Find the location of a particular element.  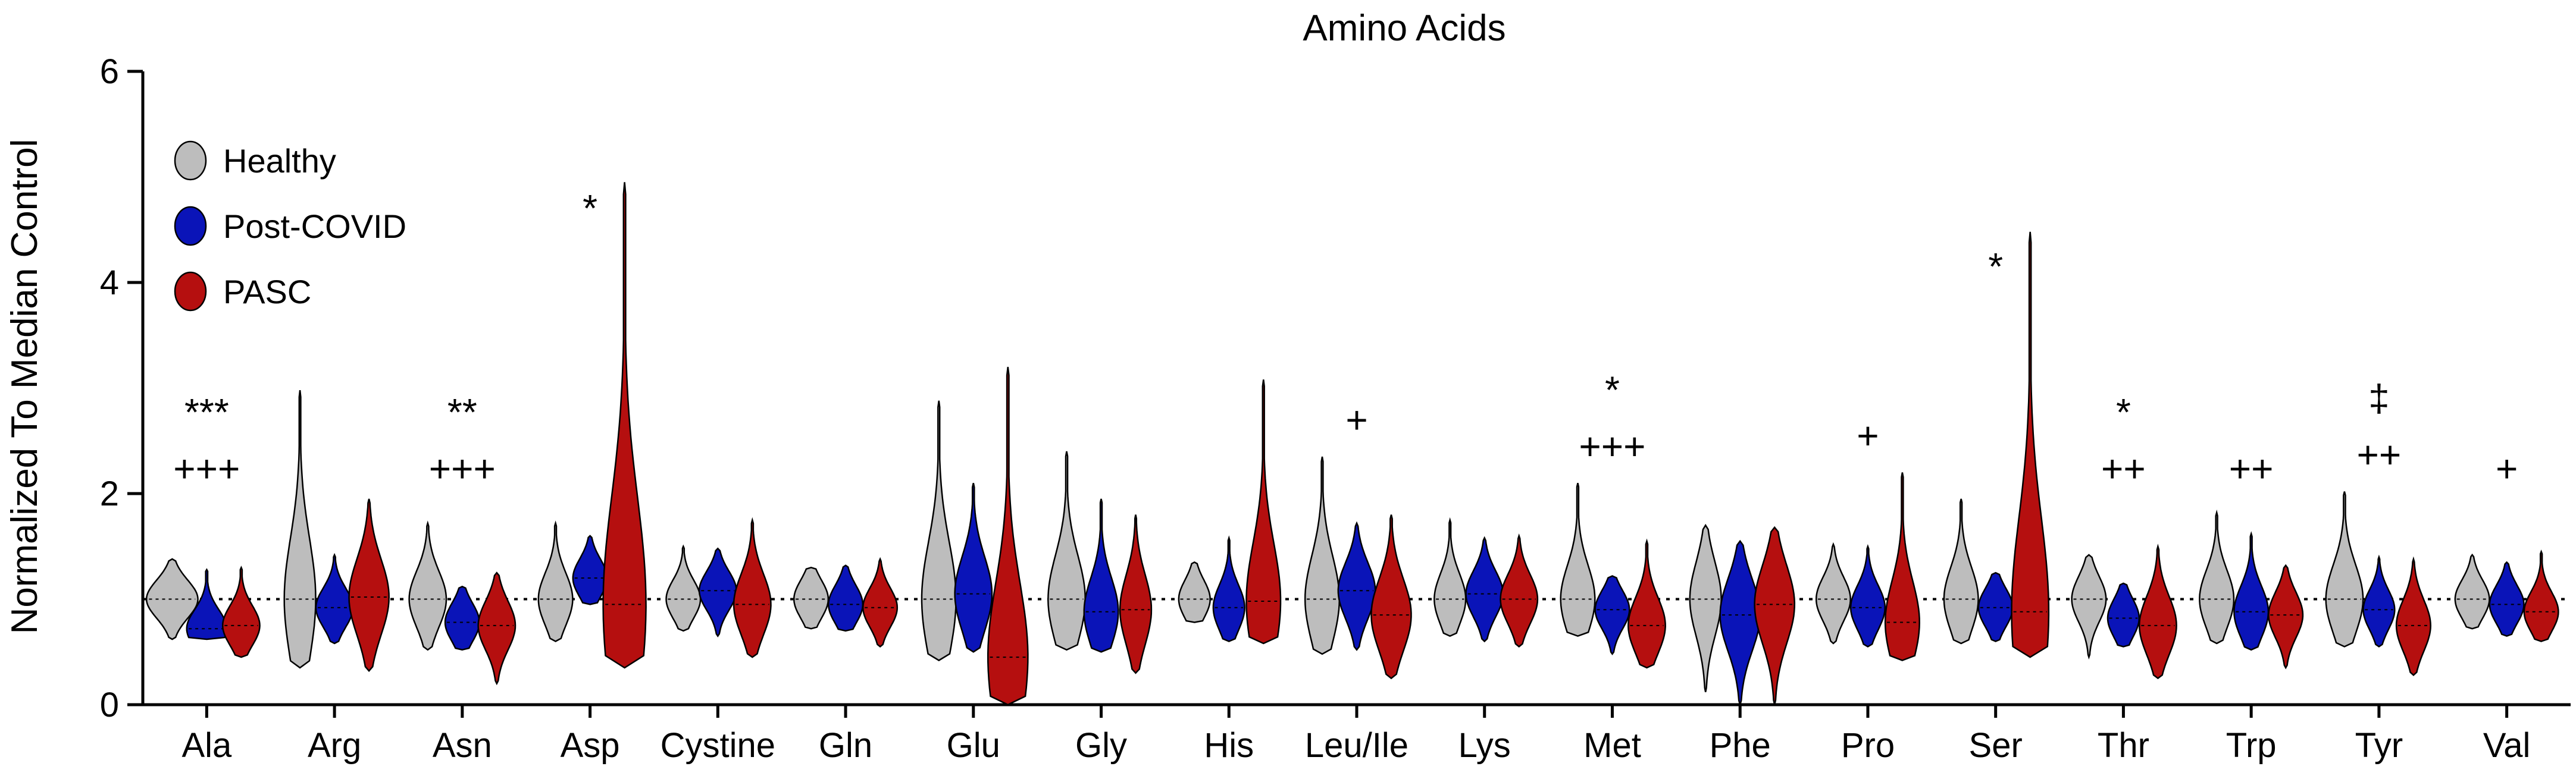

x-tick-label: Cystine is located at coordinates (718, 745).